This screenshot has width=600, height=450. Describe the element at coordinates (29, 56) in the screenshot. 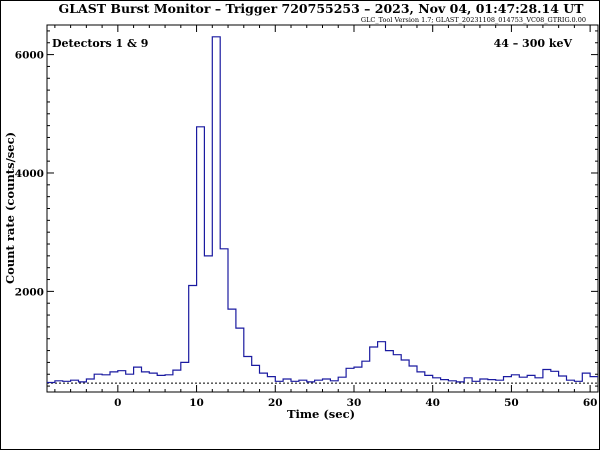

I see `y-tick-label: 6000` at that location.